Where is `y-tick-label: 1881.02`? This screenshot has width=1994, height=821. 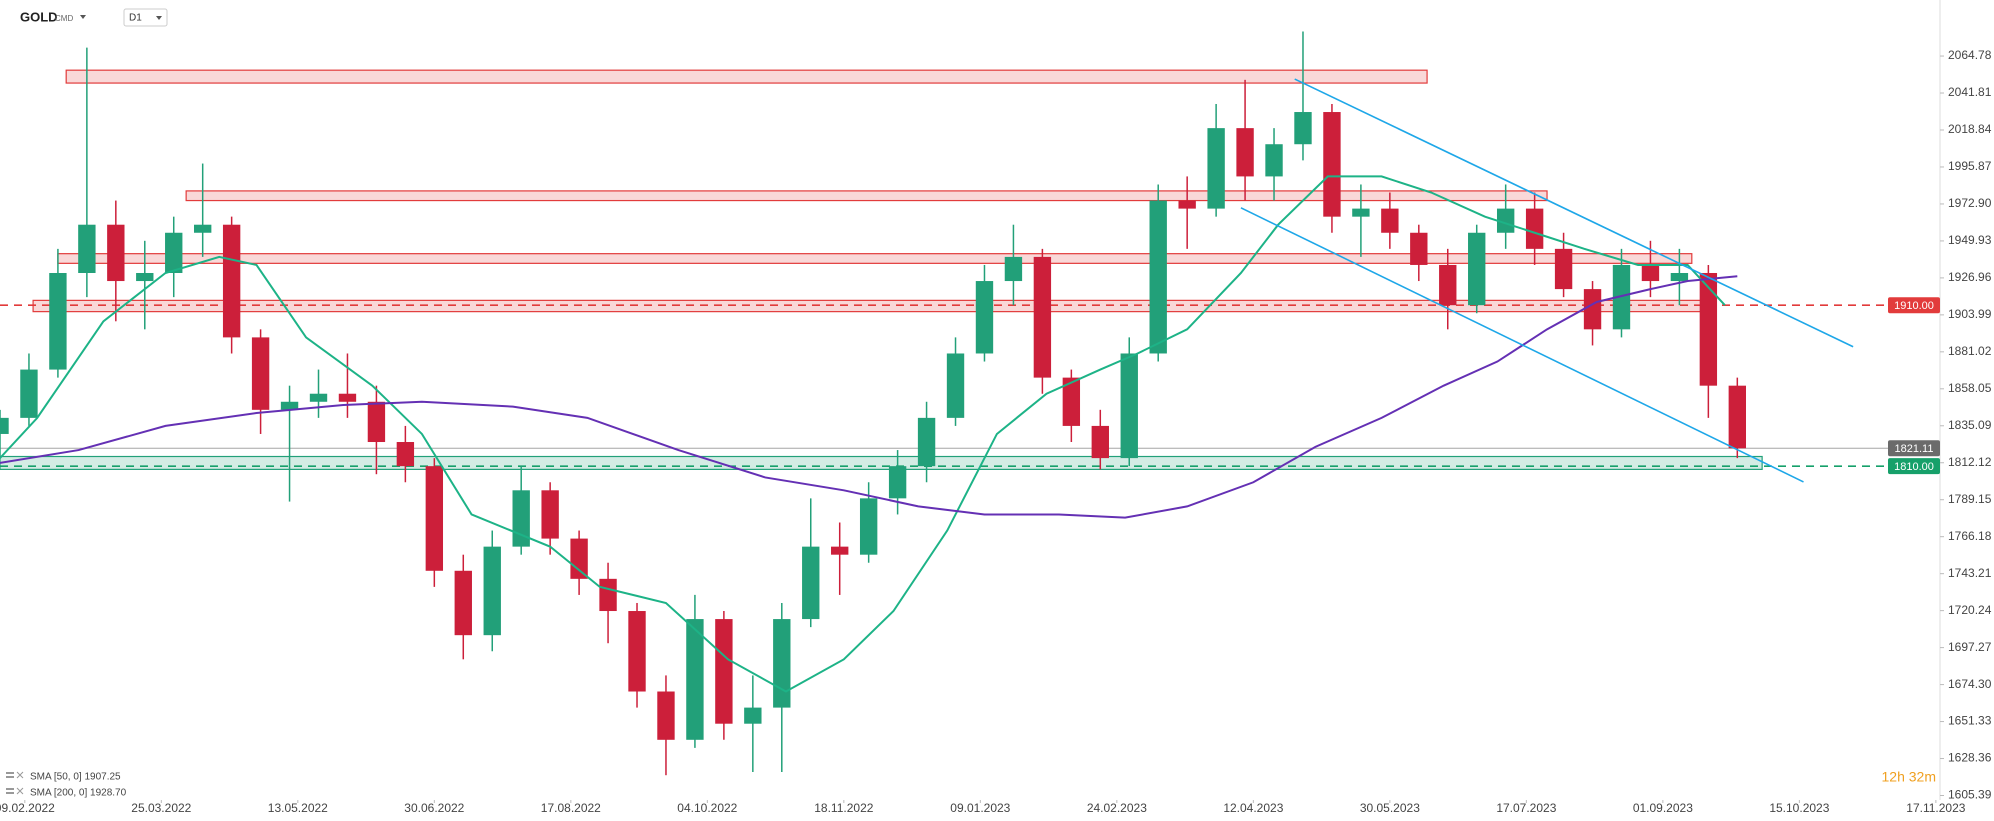 y-tick-label: 1881.02 is located at coordinates (1970, 351).